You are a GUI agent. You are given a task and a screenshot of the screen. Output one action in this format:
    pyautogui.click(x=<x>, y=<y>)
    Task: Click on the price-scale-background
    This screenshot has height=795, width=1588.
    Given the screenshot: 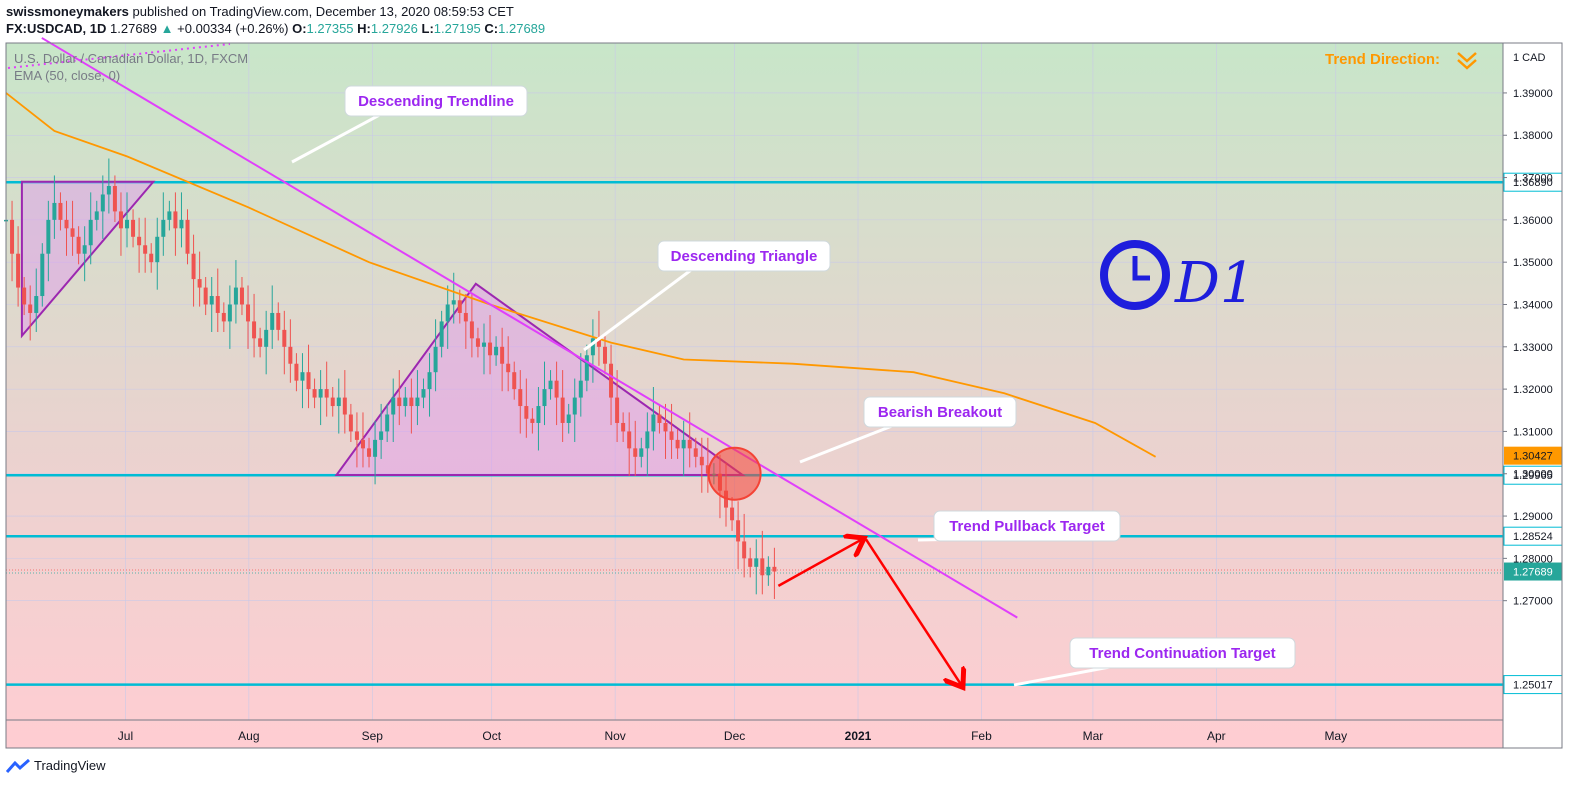 What is the action you would take?
    pyautogui.click(x=1532, y=395)
    